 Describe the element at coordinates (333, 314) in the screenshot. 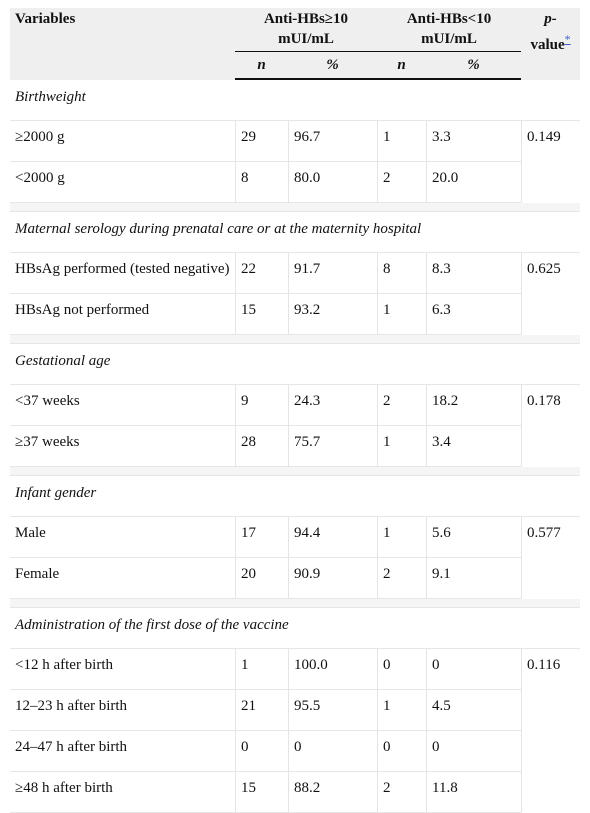

I see `cell-pct-high: 93.2` at that location.